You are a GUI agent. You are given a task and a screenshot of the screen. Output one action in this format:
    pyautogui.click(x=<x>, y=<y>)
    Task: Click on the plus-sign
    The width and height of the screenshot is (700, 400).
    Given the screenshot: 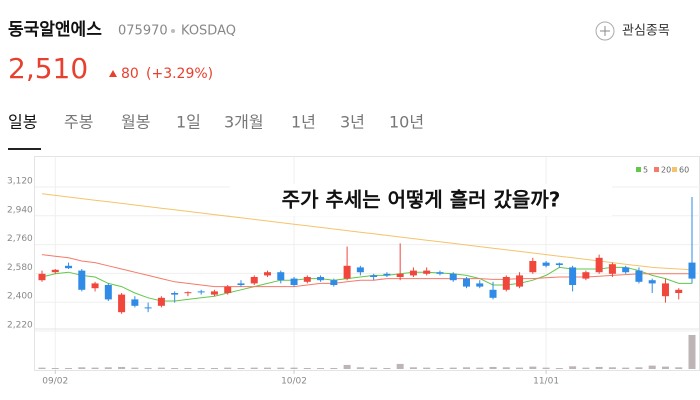 What is the action you would take?
    pyautogui.click(x=605, y=31)
    